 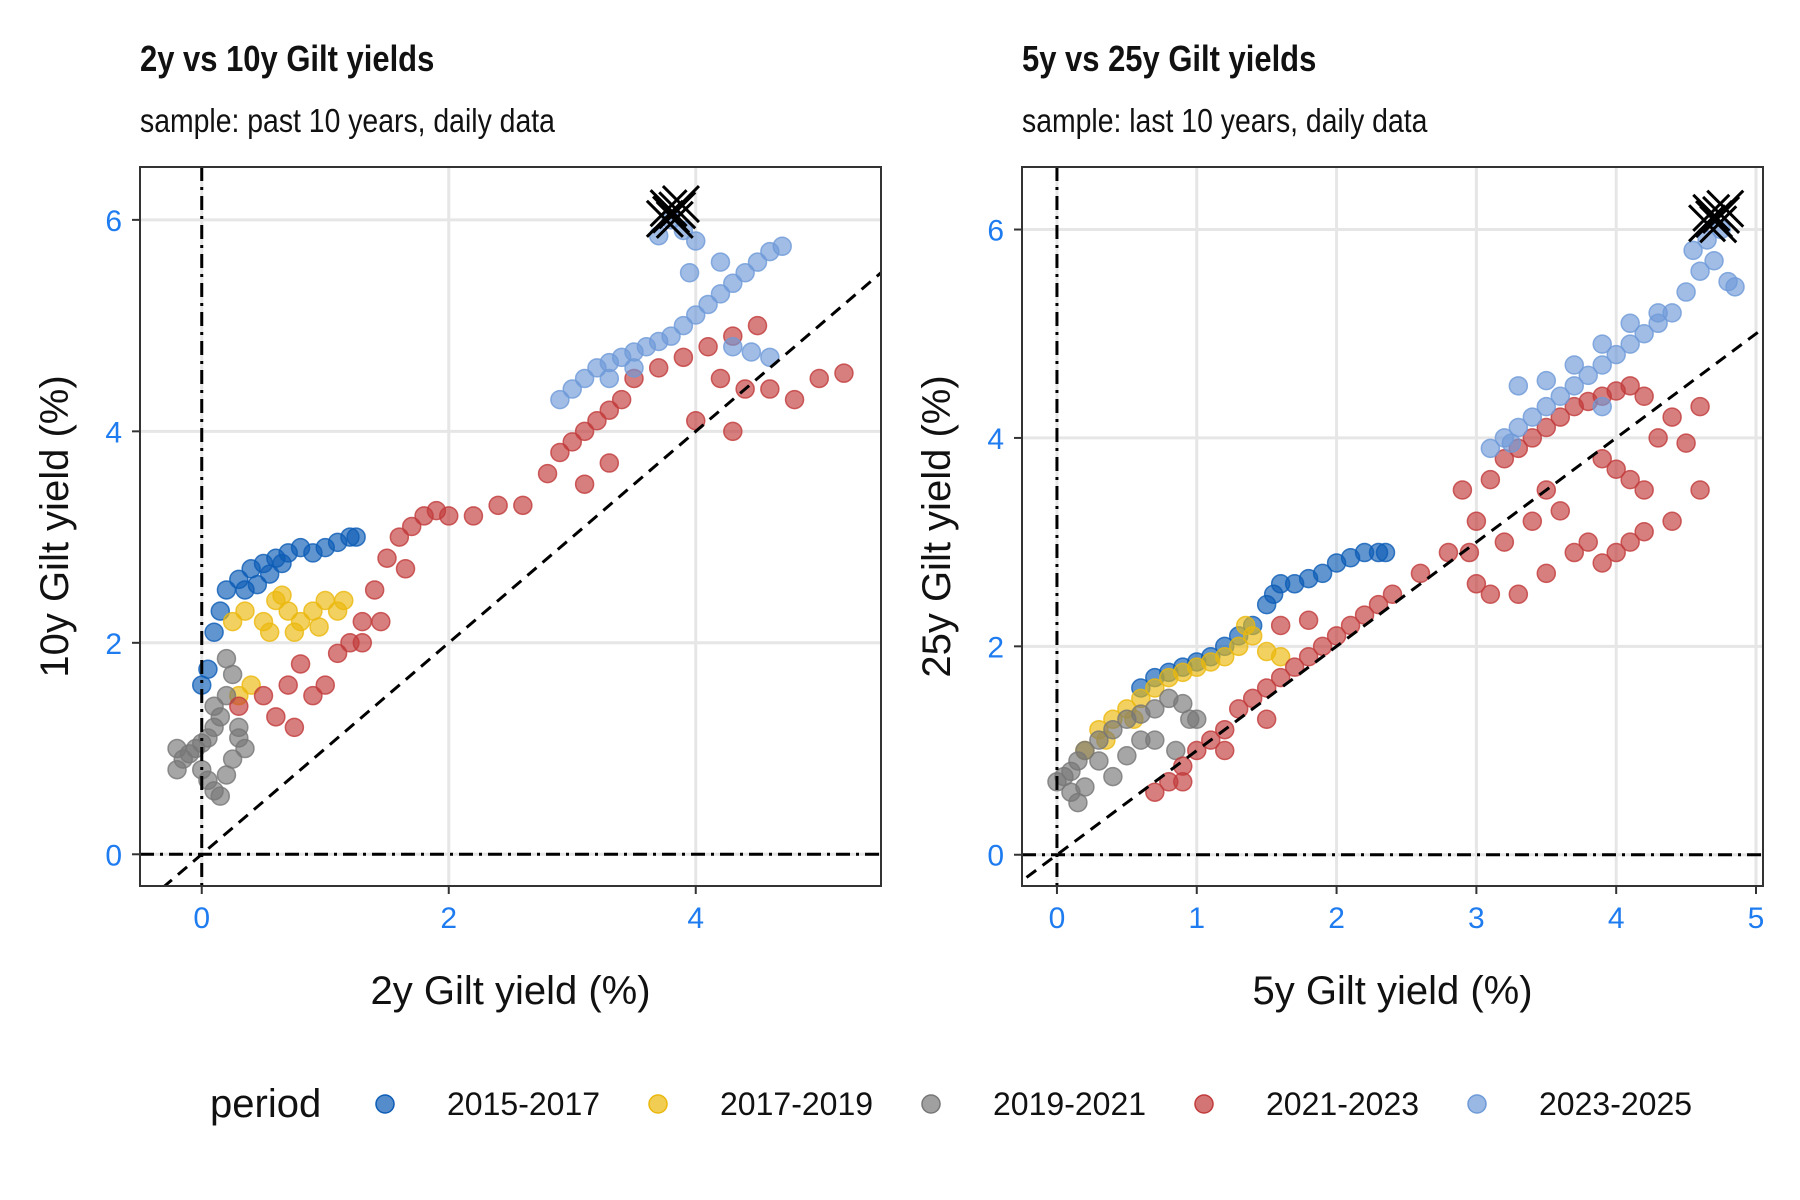 I want to click on y-axis-label: 25y Gilt yield (%), so click(x=937, y=526).